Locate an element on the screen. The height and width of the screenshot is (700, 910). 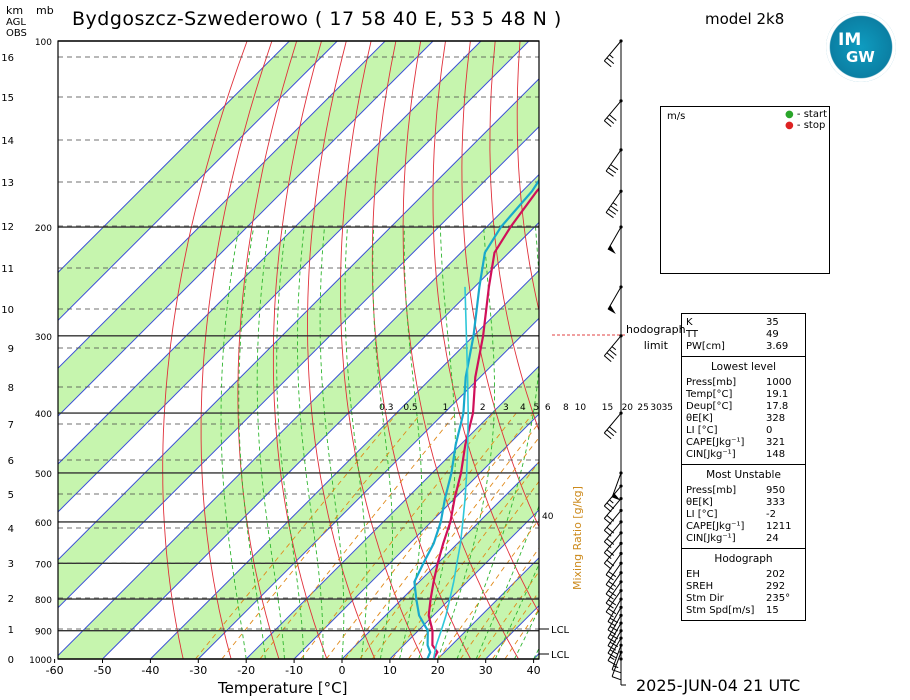
lowest-level-value: 19.1 is located at coordinates (777, 394).